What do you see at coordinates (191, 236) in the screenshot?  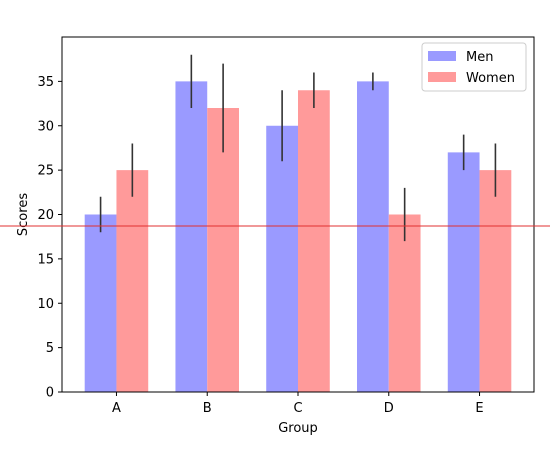 I see `bar-men-B` at bounding box center [191, 236].